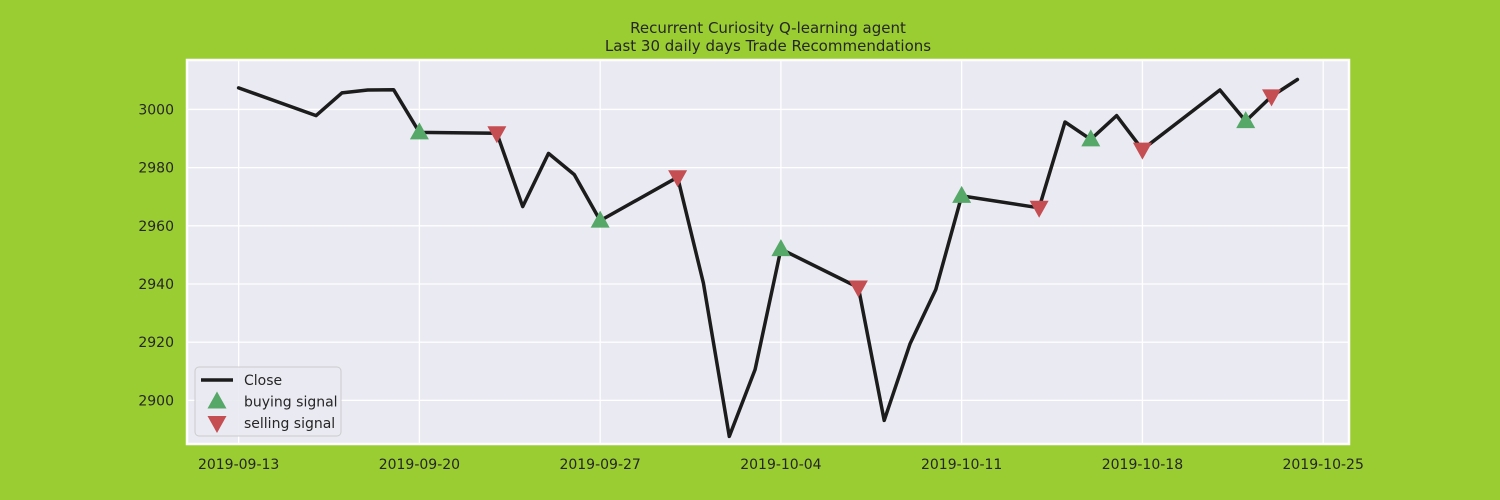 The image size is (1500, 500). Describe the element at coordinates (238, 465) in the screenshot. I see `x-tick-label: 2019-09-13` at that location.